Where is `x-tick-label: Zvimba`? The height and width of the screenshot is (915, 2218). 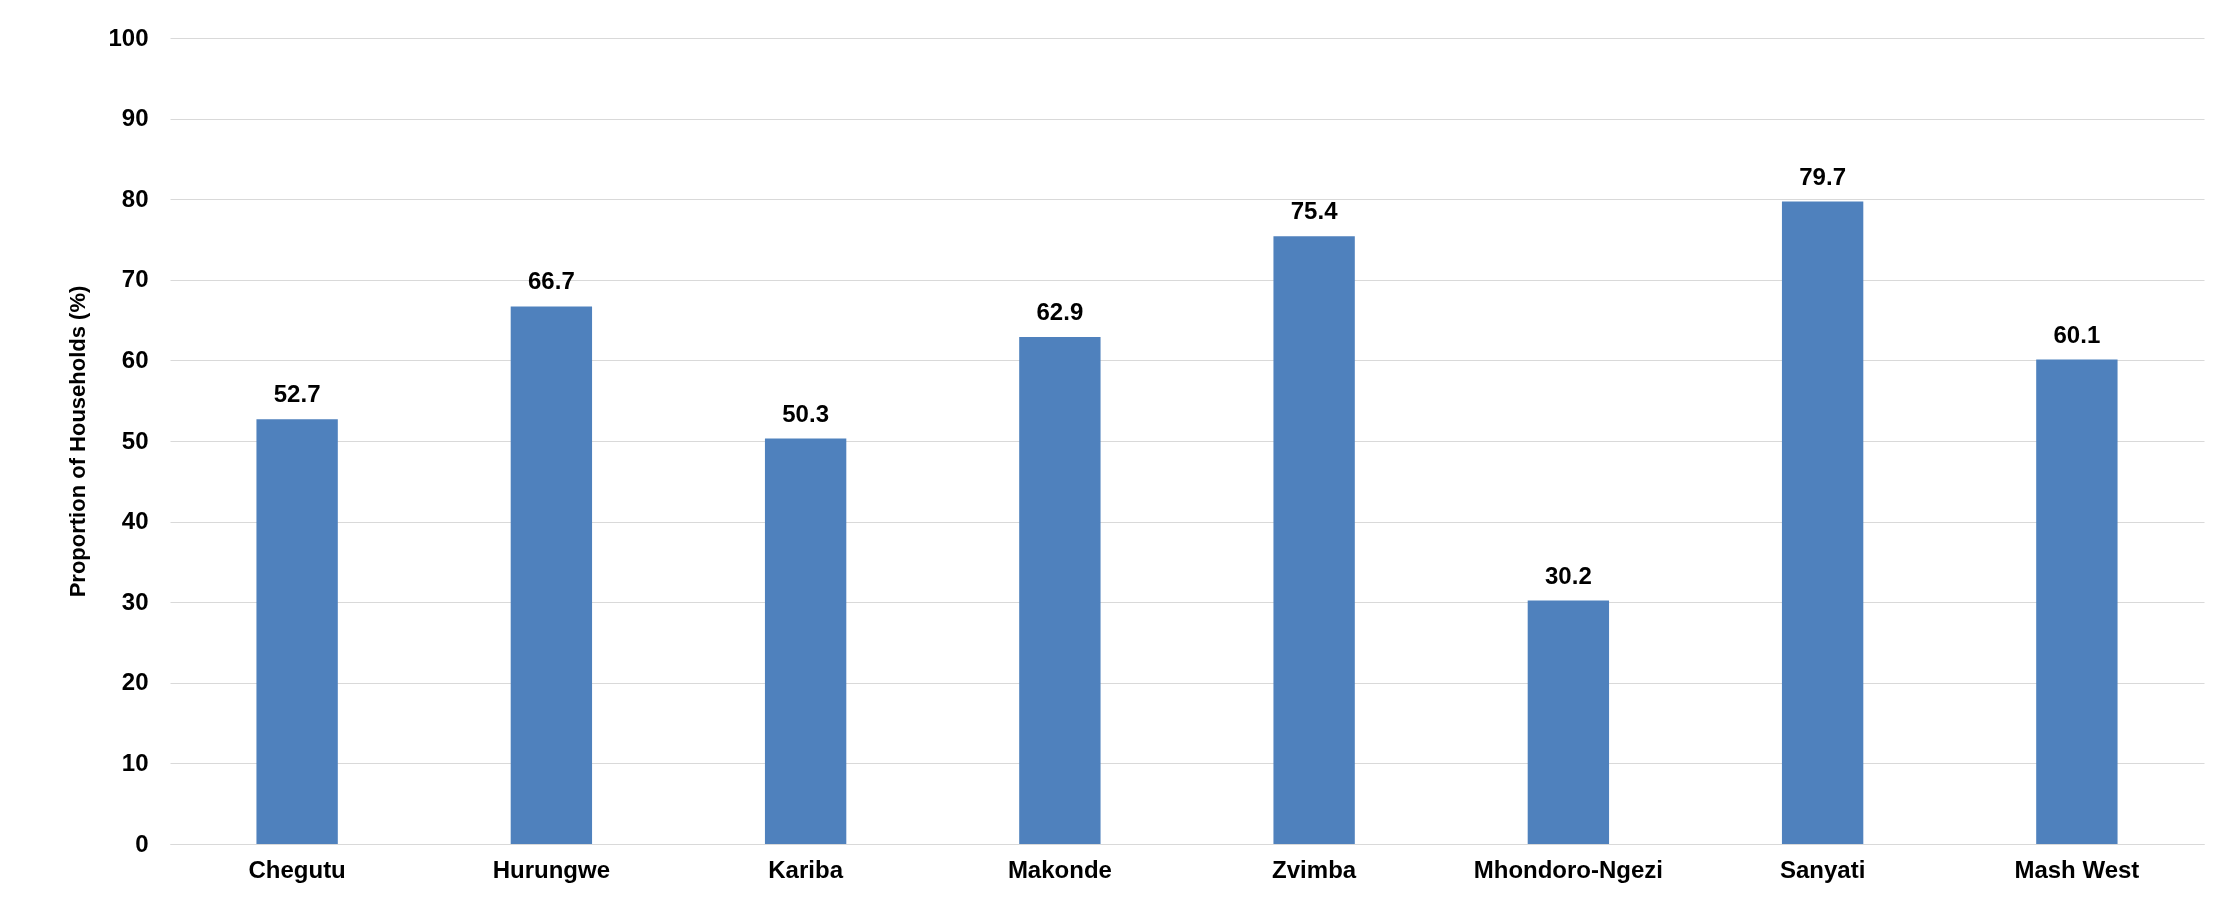
x-tick-label: Zvimba is located at coordinates (1314, 869).